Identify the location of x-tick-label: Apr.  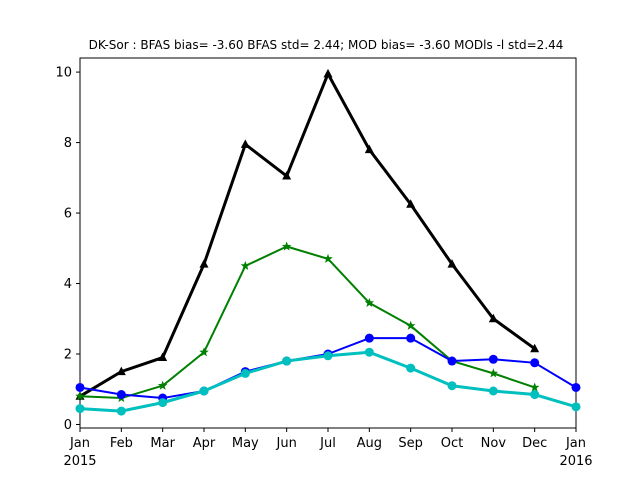
(204, 443).